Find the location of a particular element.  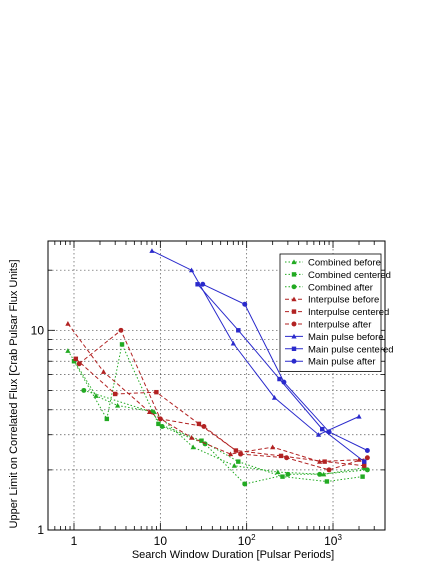

legend-entry: Main pulse centered is located at coordinates (339, 349).